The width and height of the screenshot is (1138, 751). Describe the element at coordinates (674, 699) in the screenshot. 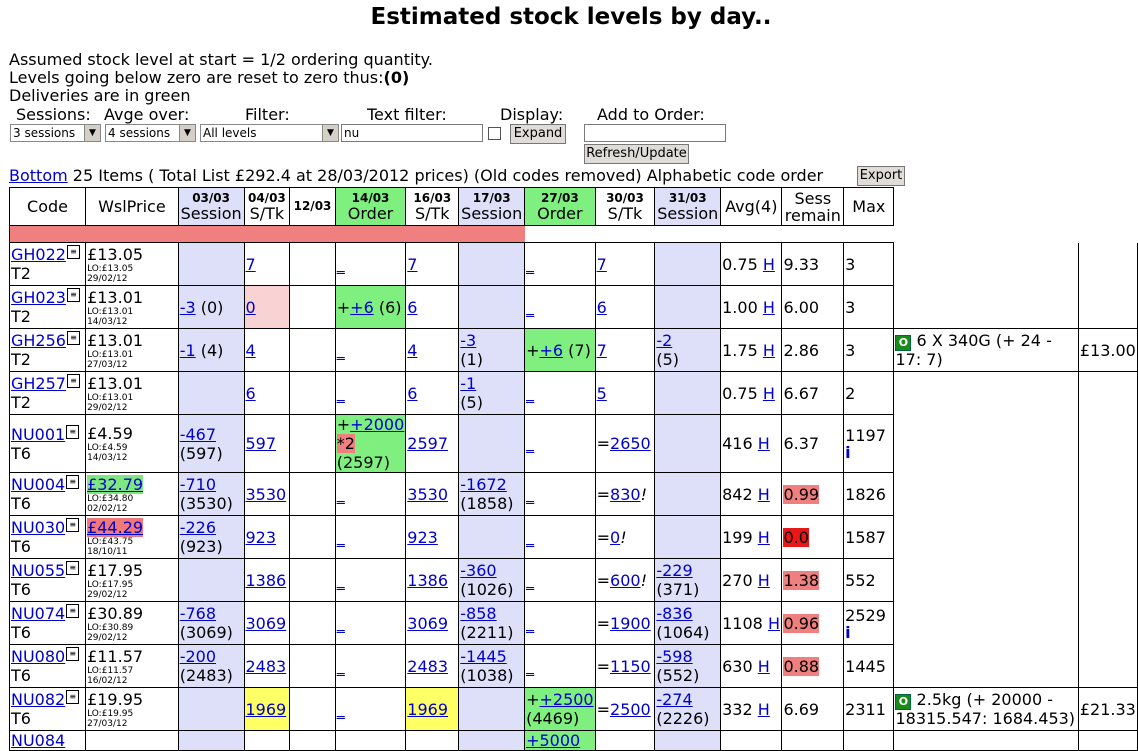

I see `stock-change-link: -274` at that location.